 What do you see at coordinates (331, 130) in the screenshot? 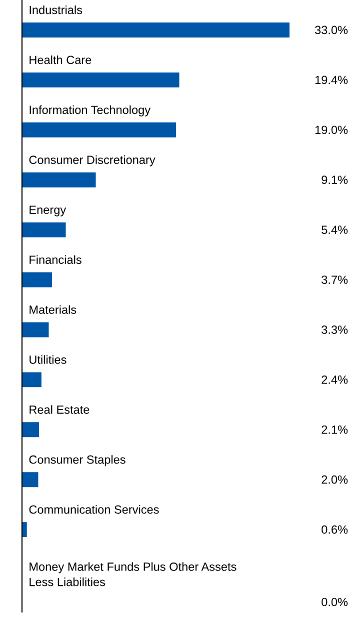
I see `data-label: 19.0%` at bounding box center [331, 130].